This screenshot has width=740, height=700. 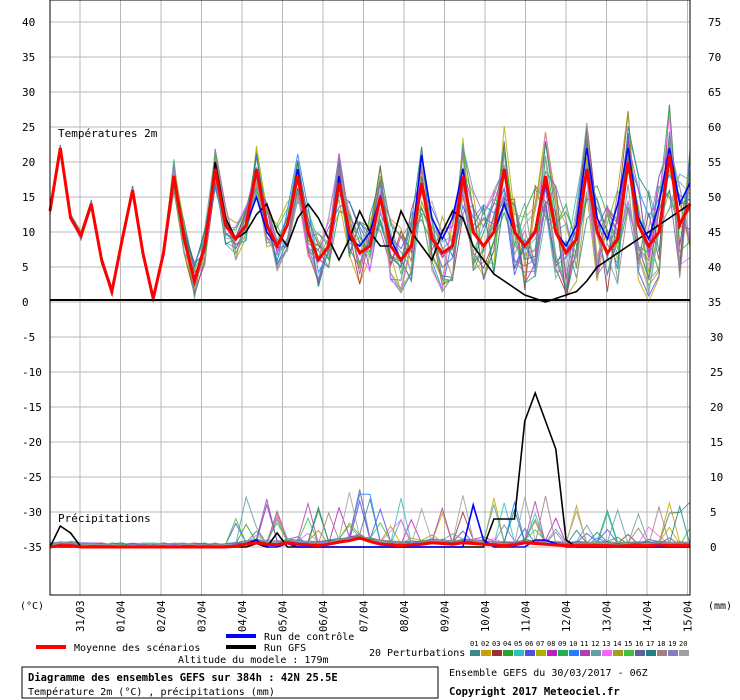 I want to click on perturbation-id: 10, so click(x=573, y=644).